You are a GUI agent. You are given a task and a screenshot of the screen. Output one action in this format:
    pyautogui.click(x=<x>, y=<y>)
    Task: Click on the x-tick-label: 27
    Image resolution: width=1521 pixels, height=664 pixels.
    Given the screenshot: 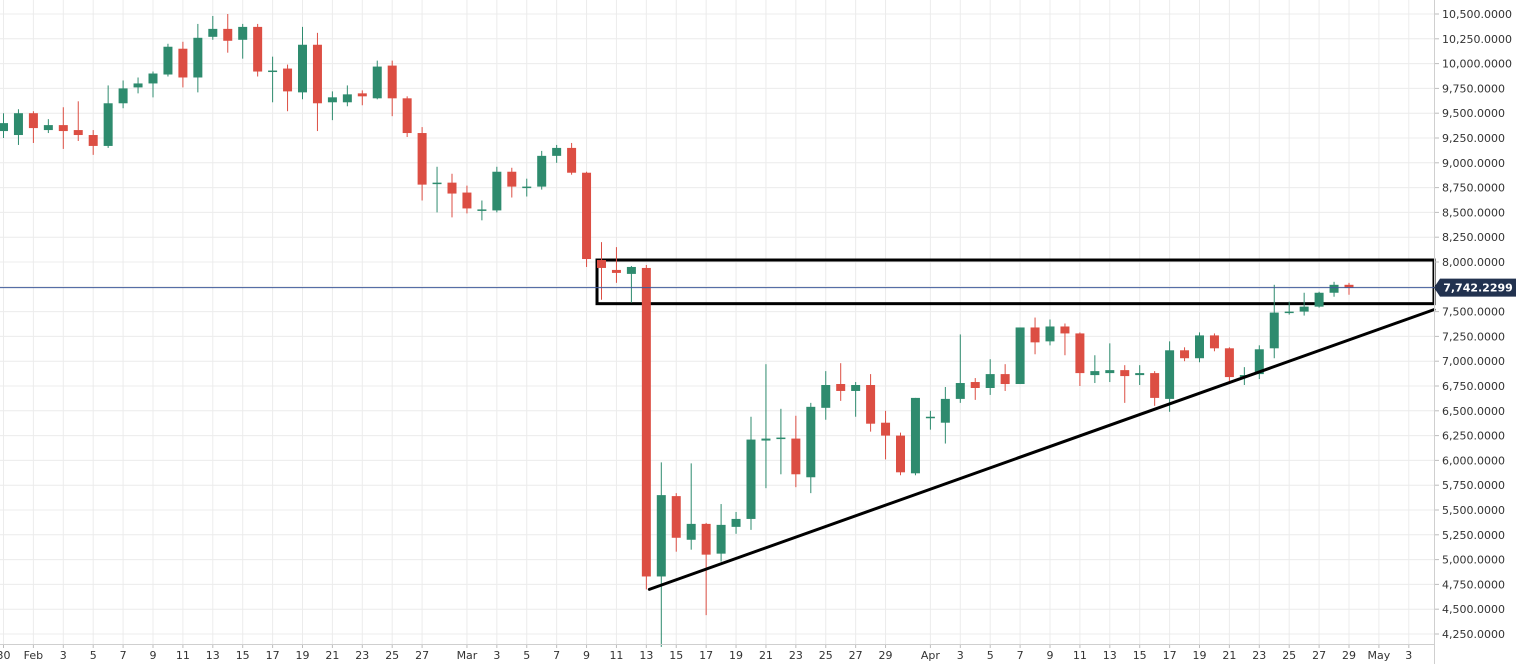 What is the action you would take?
    pyautogui.click(x=856, y=655)
    